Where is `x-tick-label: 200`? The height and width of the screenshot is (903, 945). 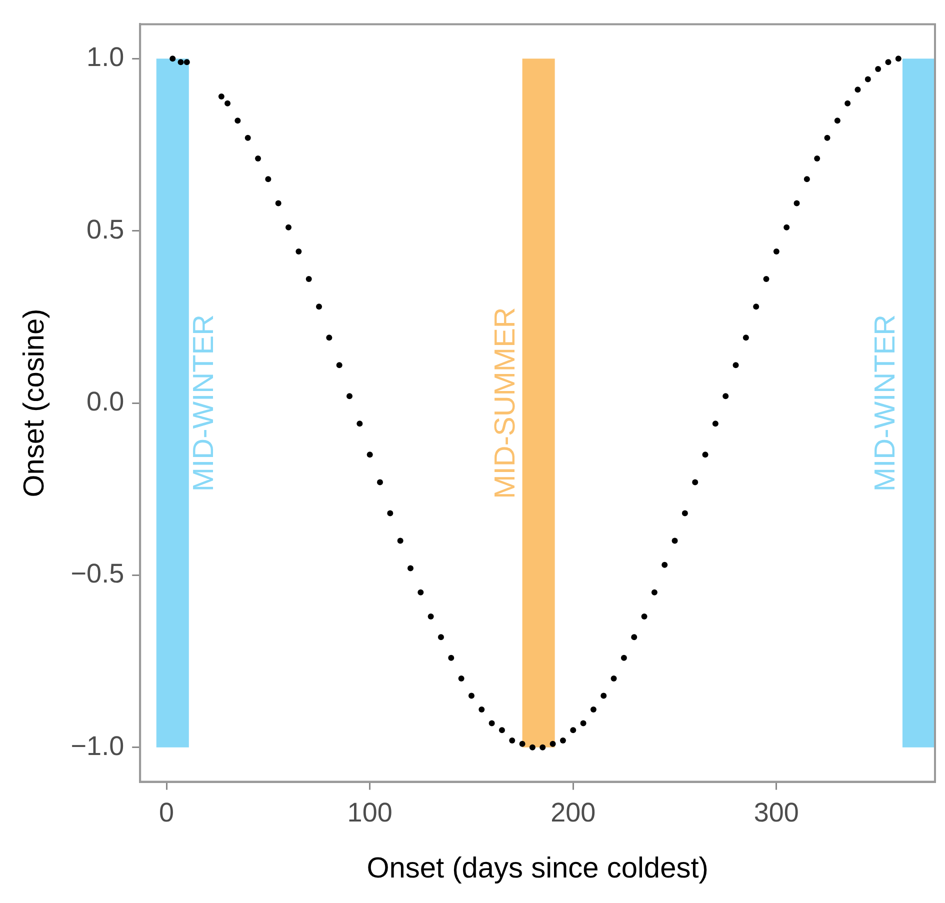 x-tick-label: 200 is located at coordinates (573, 812).